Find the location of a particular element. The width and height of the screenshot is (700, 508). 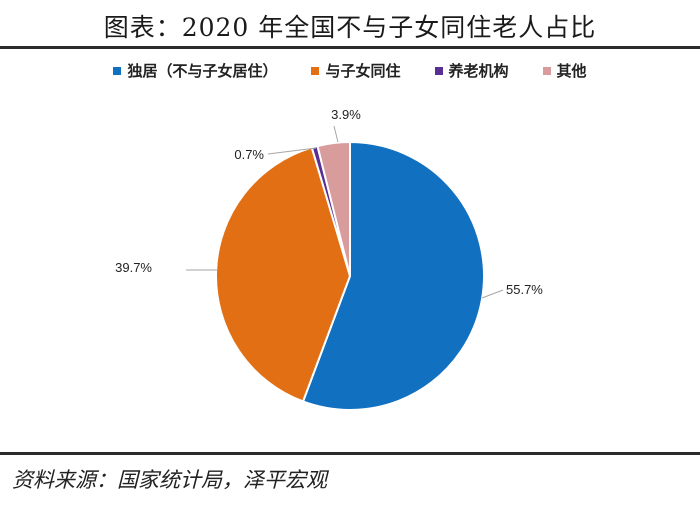

source-note: 资料来源：国家统计局，泽平宏观 is located at coordinates (169, 480).